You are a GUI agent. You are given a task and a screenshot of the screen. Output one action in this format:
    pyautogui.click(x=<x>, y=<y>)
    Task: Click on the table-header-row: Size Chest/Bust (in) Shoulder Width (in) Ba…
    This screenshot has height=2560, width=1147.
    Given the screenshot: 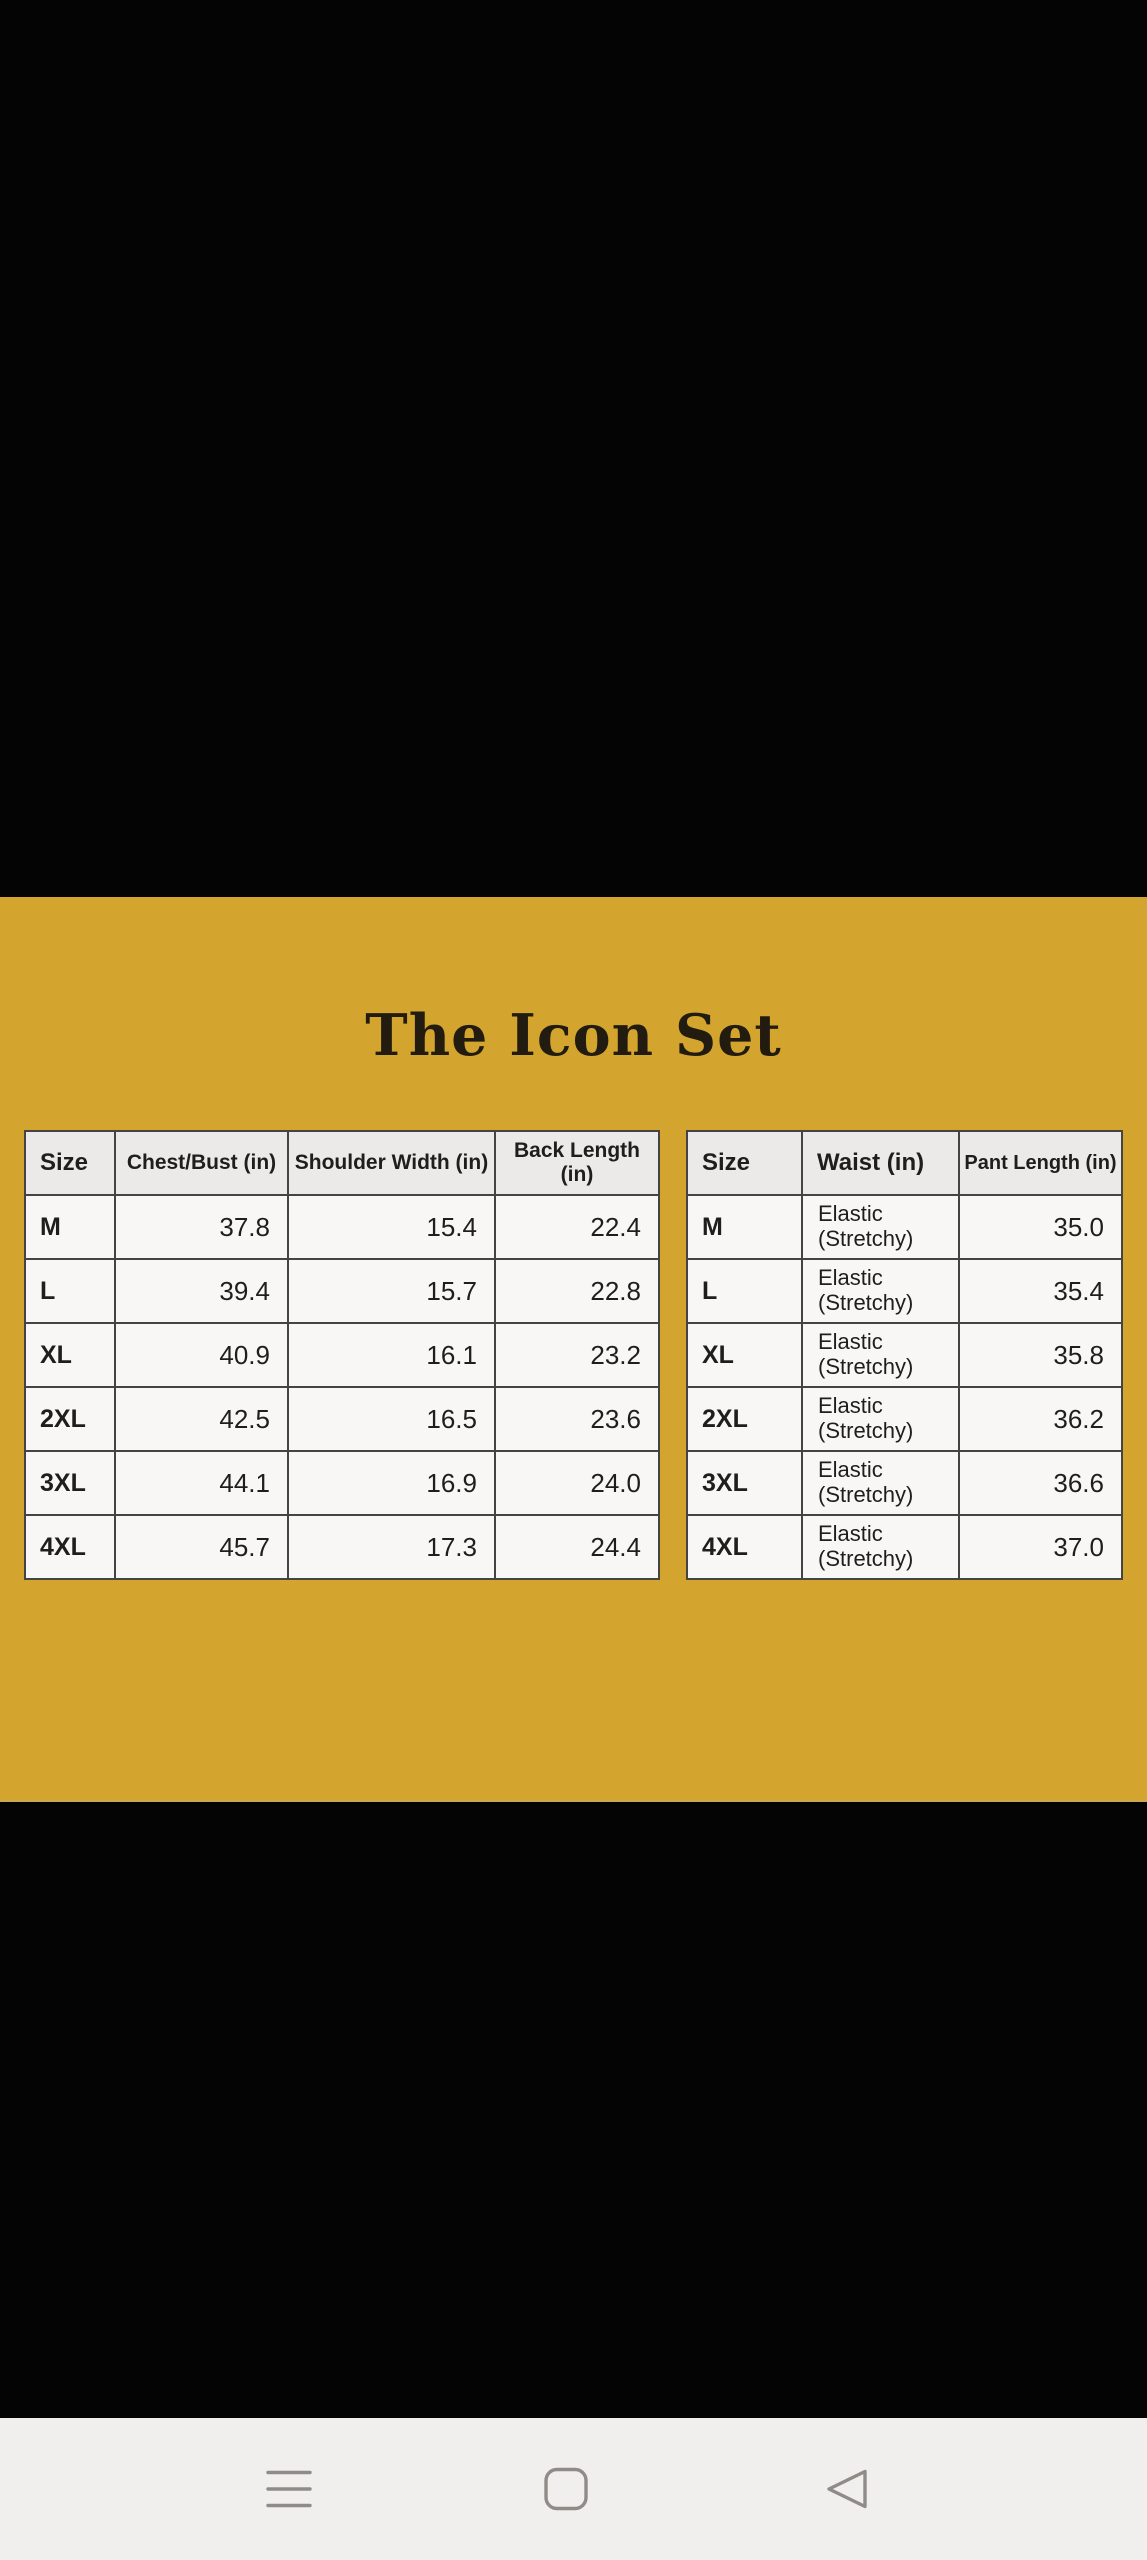 What is the action you would take?
    pyautogui.click(x=342, y=1163)
    